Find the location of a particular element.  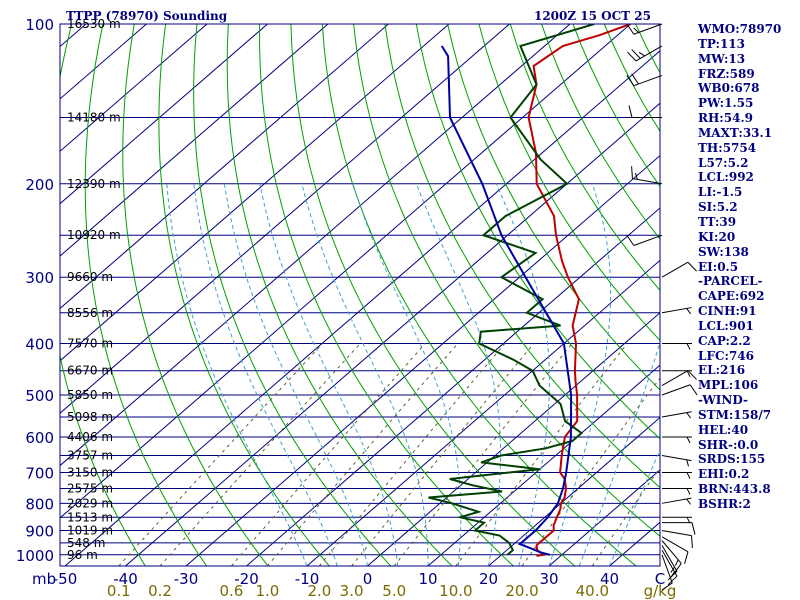

pressure-tick-label: 100 is located at coordinates (39, 25).